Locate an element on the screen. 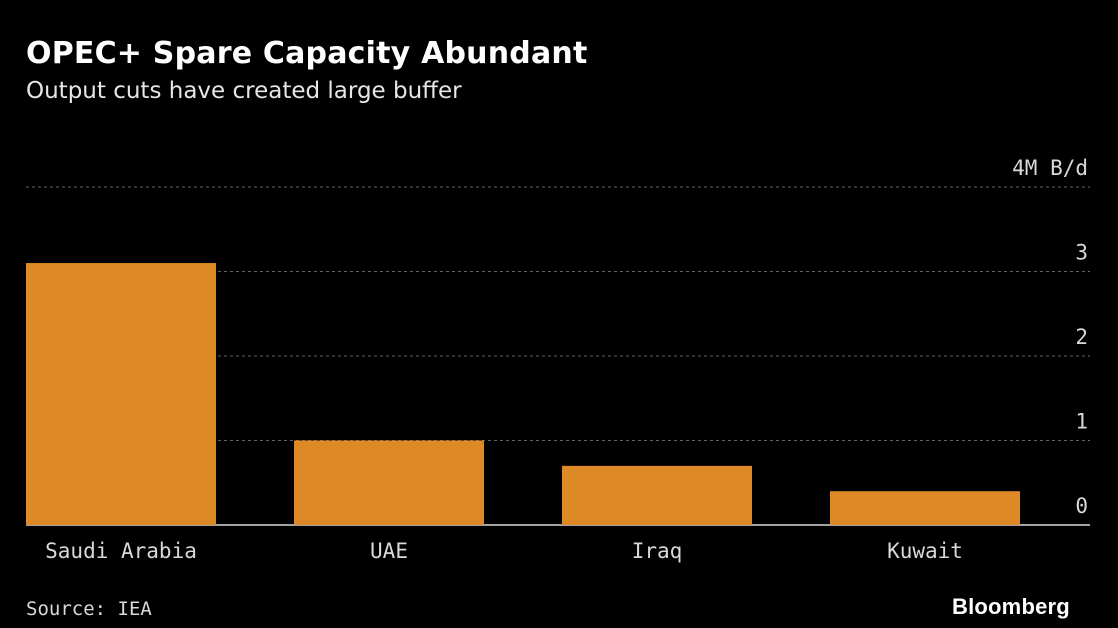 This screenshot has width=1118, height=628. y-tick-label: 0 is located at coordinates (1081, 506).